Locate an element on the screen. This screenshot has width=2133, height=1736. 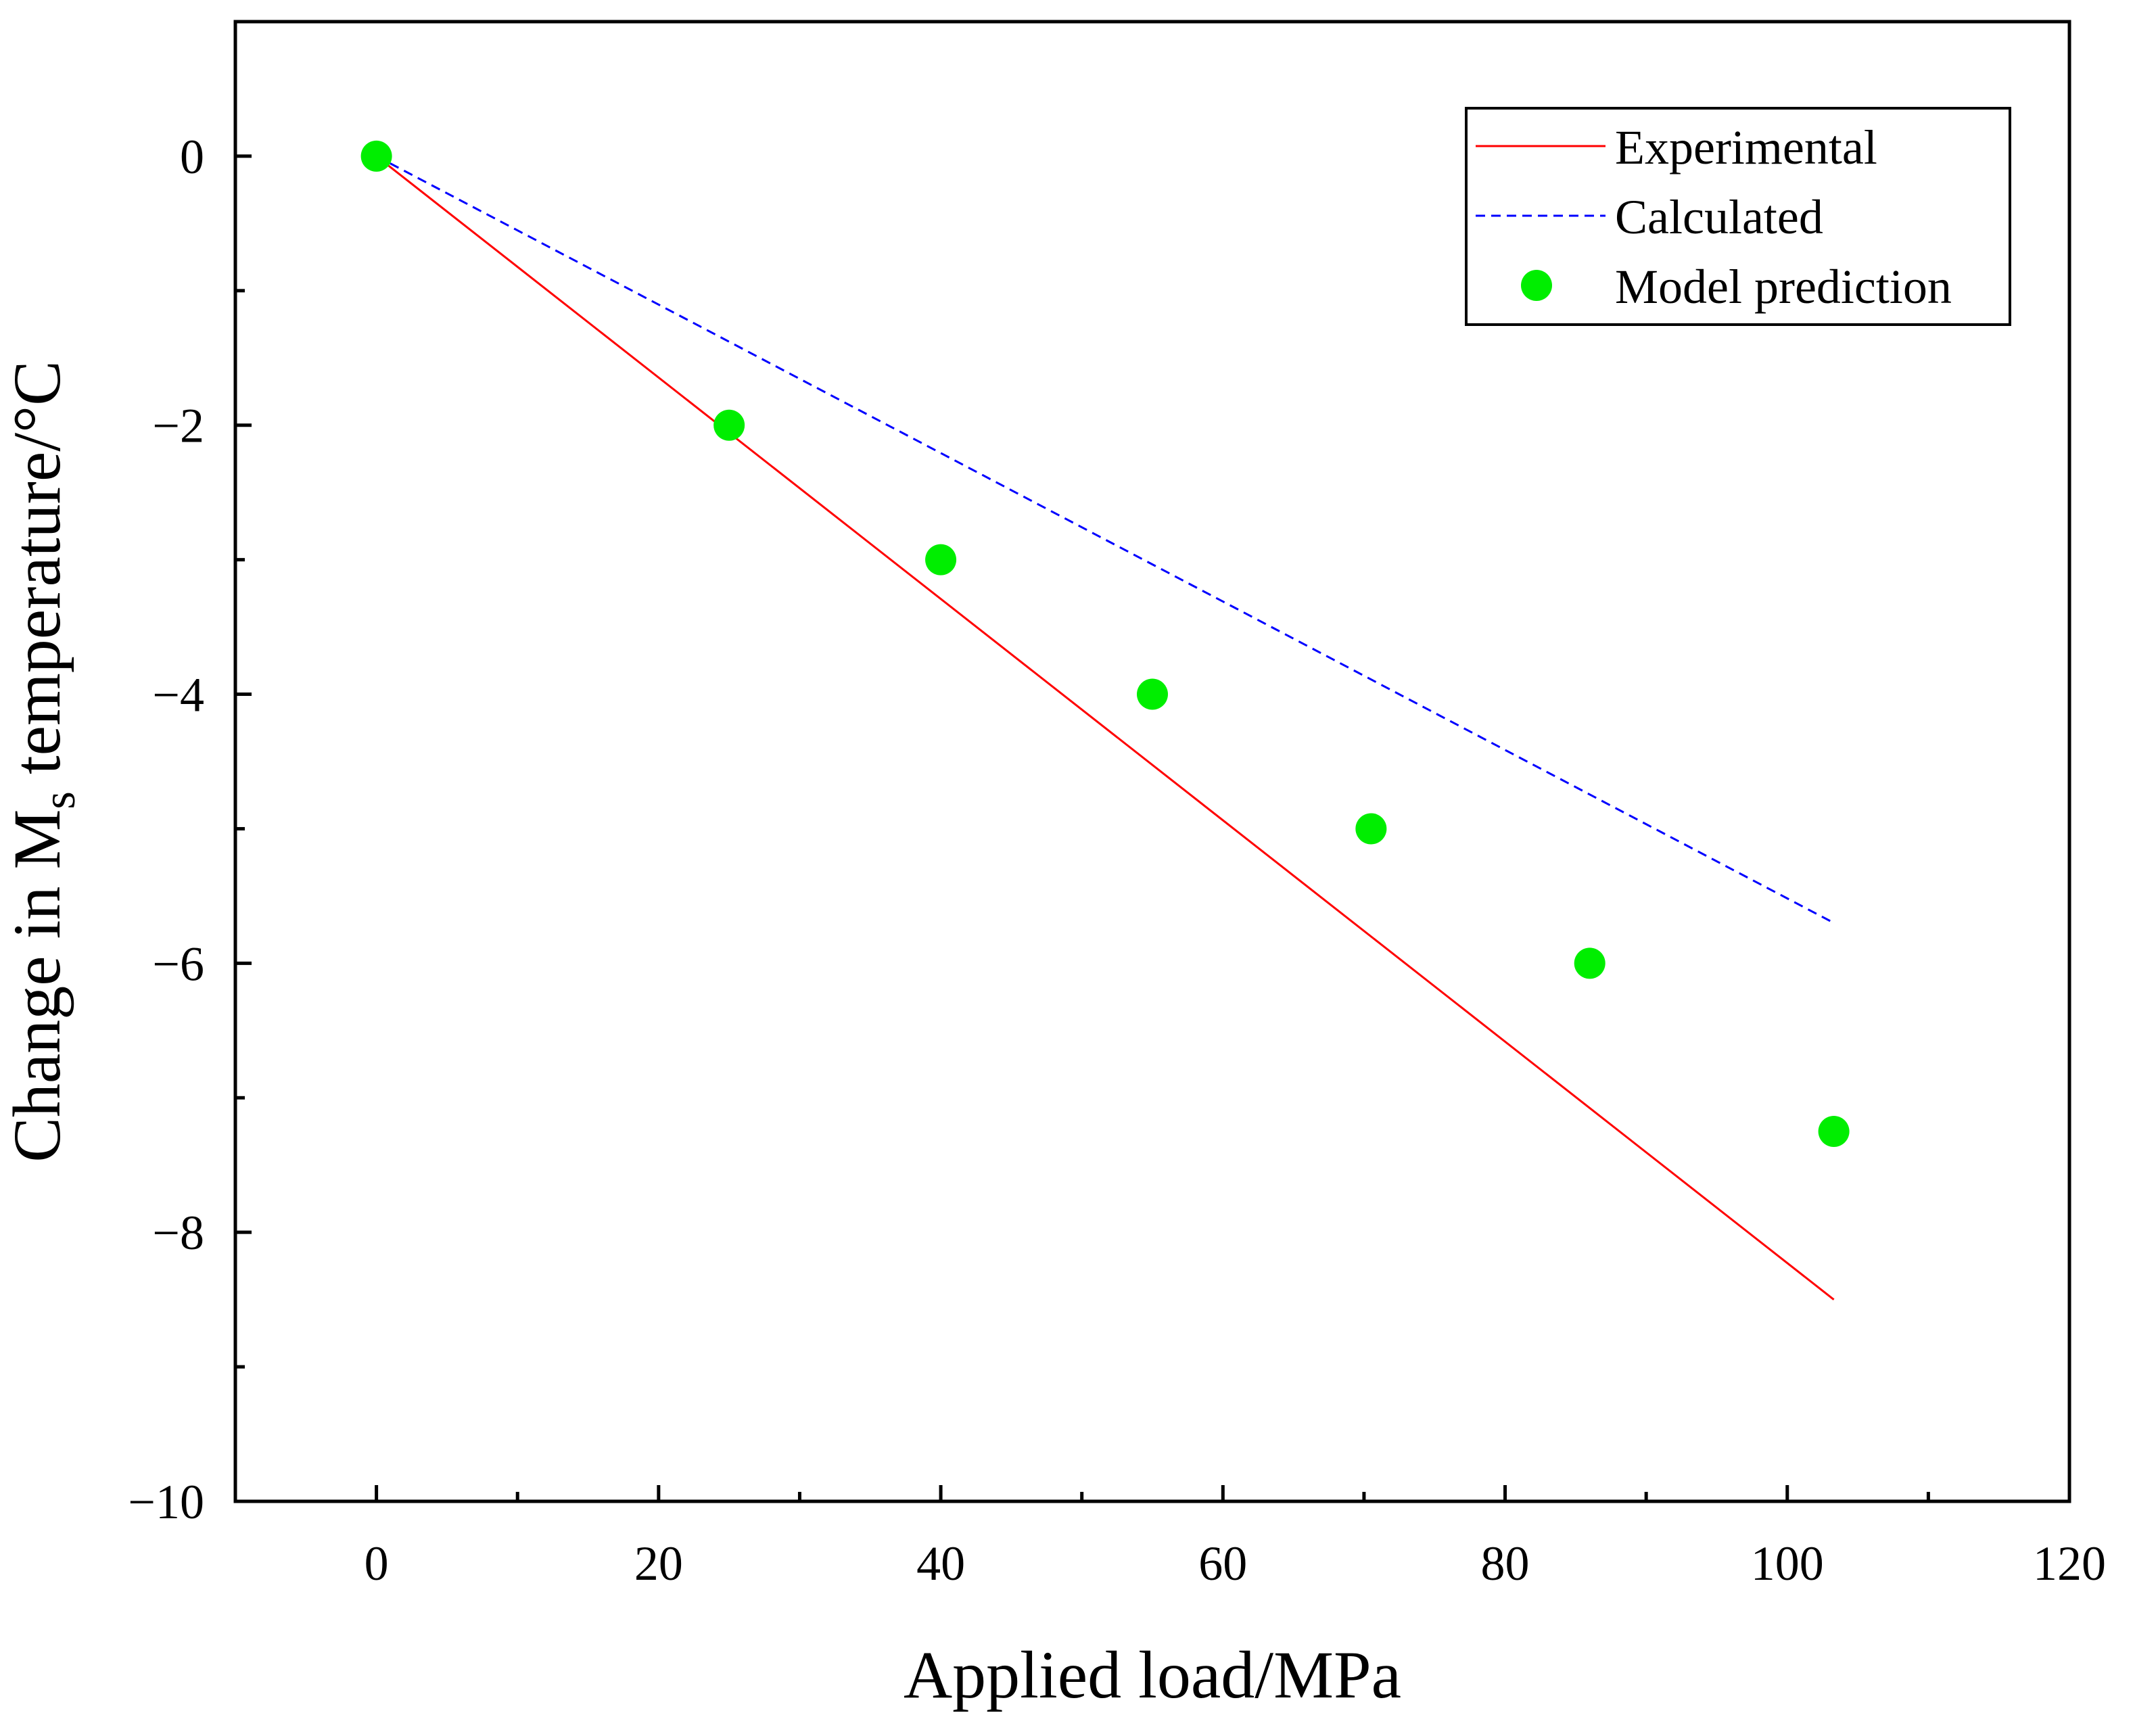
y-tick-label: −8 is located at coordinates (178, 1233).